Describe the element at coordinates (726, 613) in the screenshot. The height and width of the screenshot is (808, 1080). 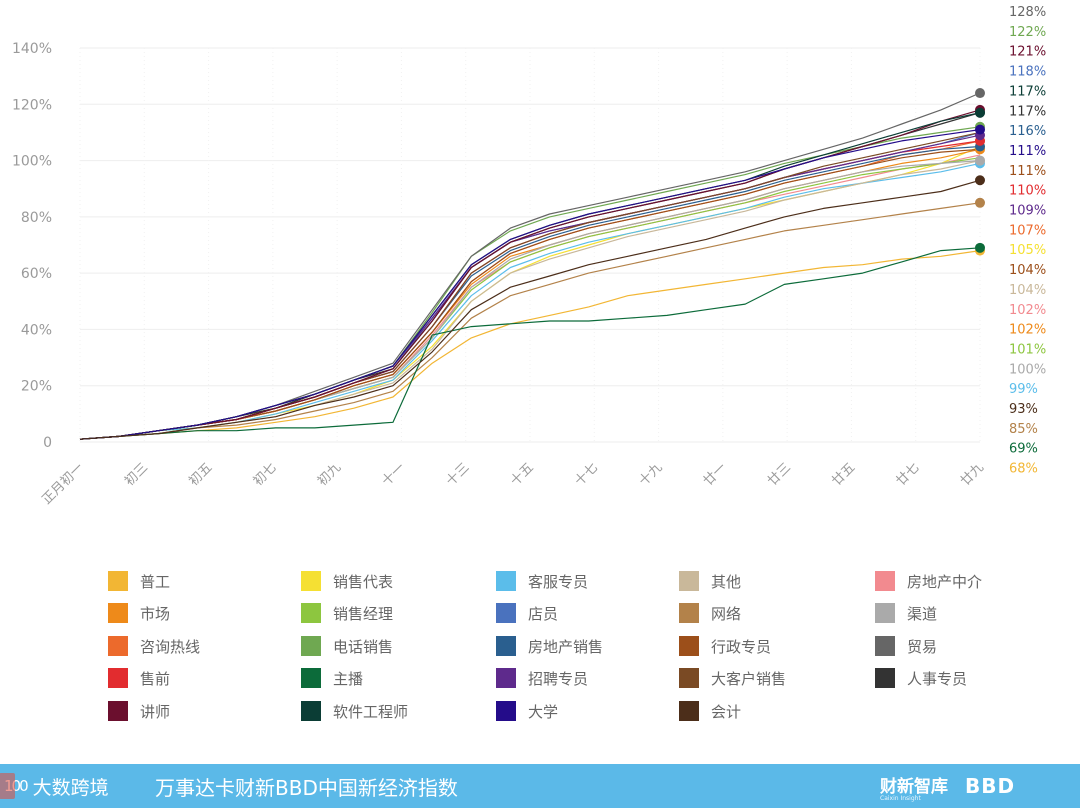
I see `legend-label: 网络` at that location.